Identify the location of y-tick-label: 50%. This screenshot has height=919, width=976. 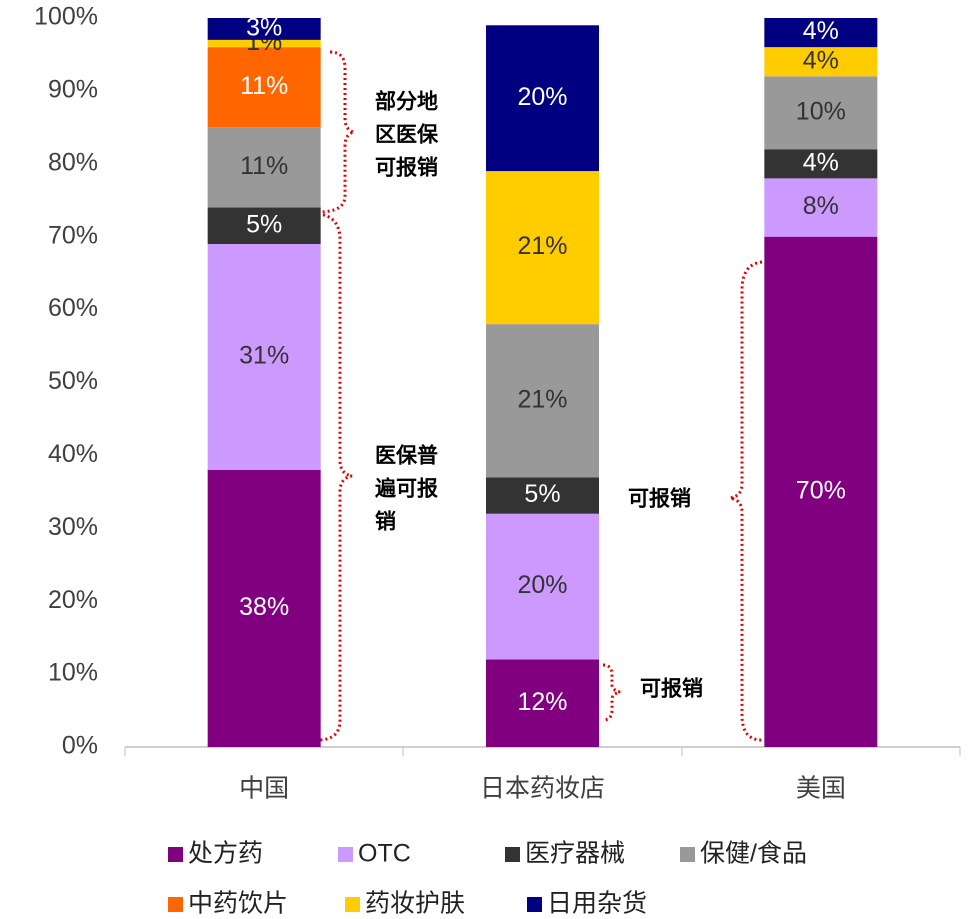
(73, 381).